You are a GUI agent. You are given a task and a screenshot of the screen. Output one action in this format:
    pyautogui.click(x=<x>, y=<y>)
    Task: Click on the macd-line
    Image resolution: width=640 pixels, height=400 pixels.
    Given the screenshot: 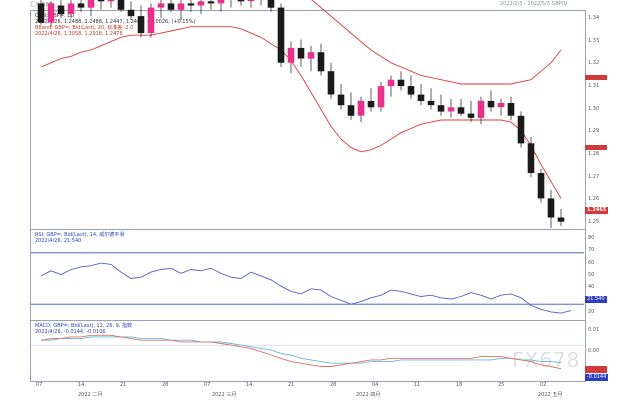 What is the action you would take?
    pyautogui.click(x=301, y=352)
    